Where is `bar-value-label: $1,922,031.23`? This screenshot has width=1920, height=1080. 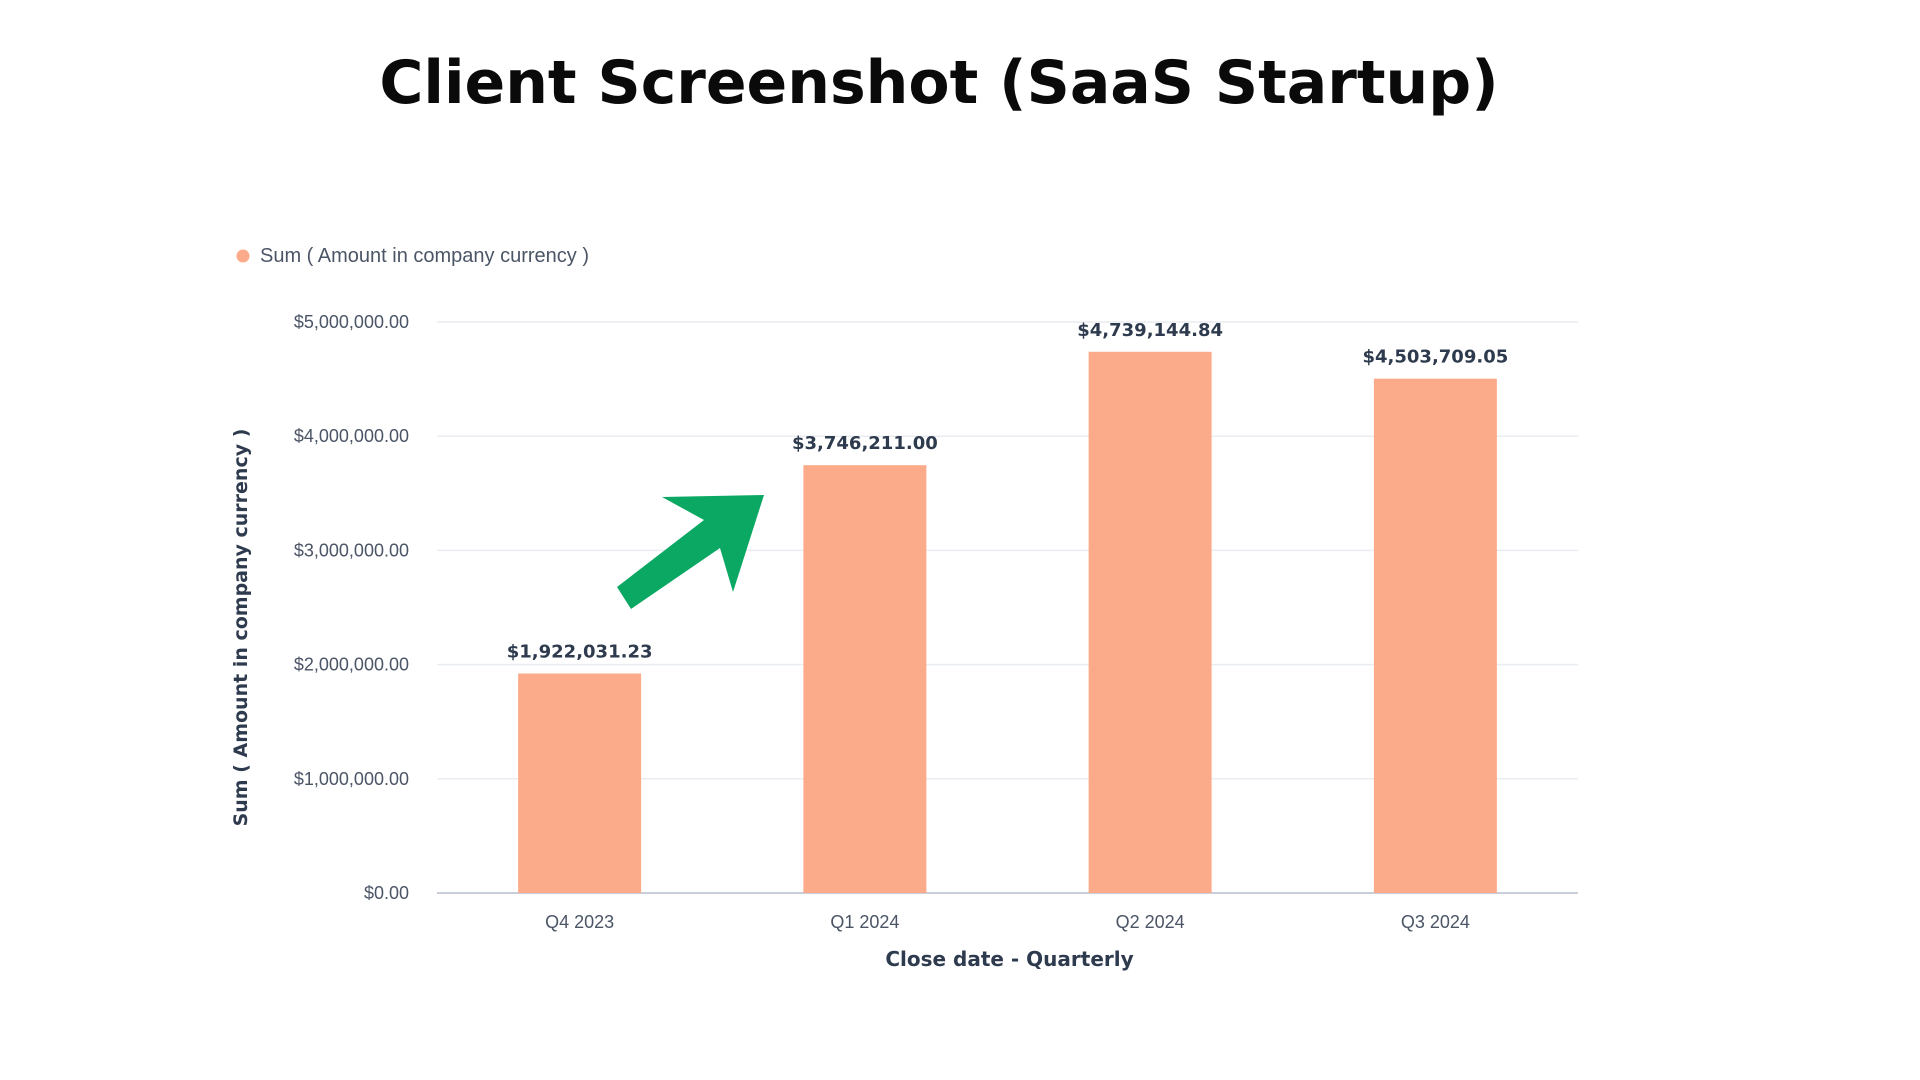 bar-value-label: $1,922,031.23 is located at coordinates (580, 652).